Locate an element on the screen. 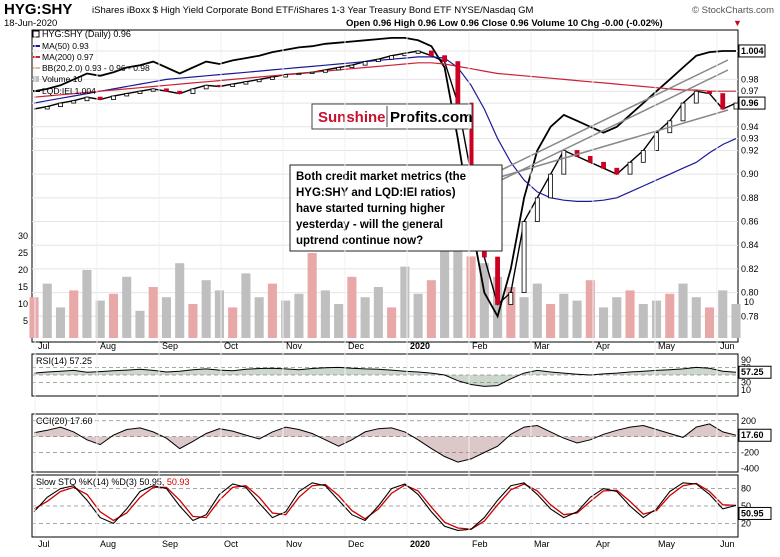 Image resolution: width=780 pixels, height=557 pixels. oscillator-value-box is located at coordinates (755, 372).